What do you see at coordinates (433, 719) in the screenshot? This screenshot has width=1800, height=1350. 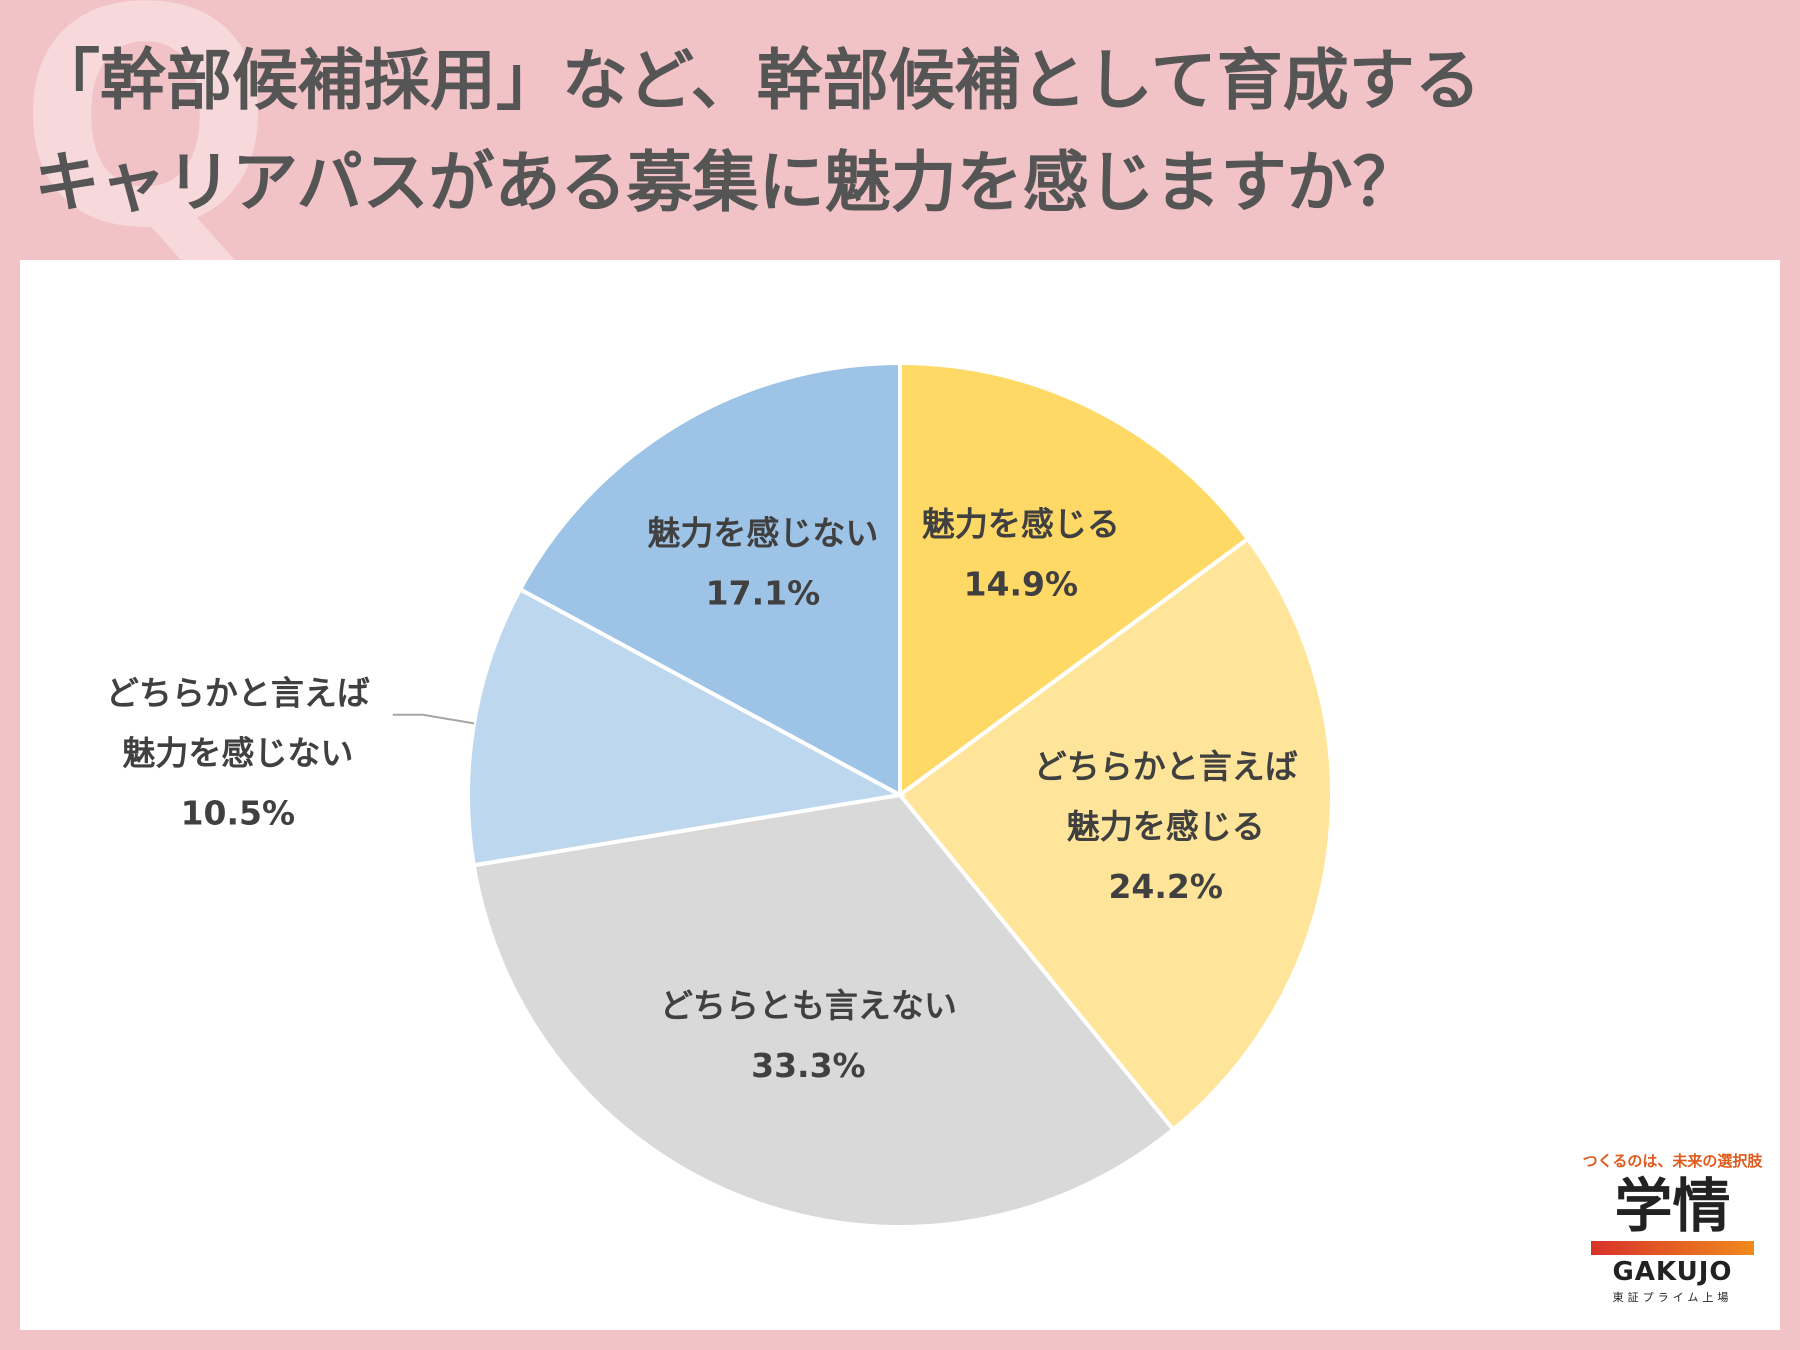 I see `leader-line` at bounding box center [433, 719].